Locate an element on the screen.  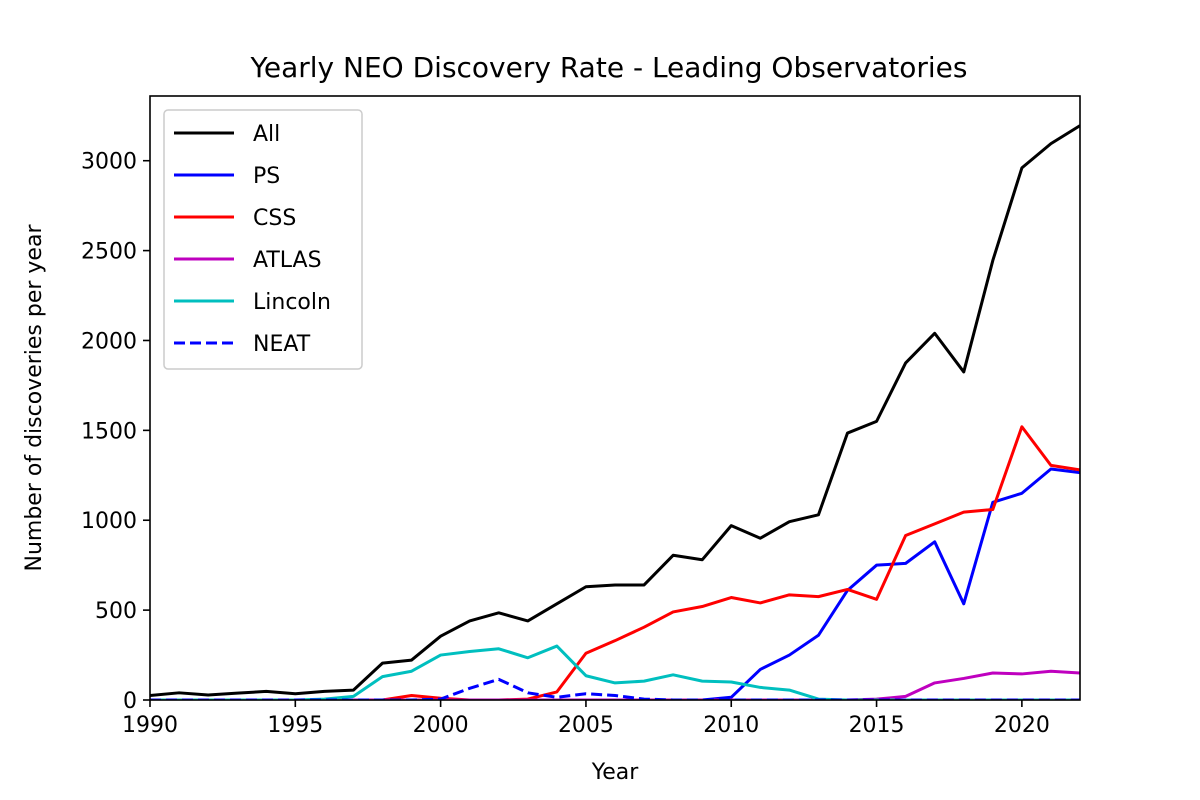
y-axis-title: Number of discoveries per year is located at coordinates (34, 398).